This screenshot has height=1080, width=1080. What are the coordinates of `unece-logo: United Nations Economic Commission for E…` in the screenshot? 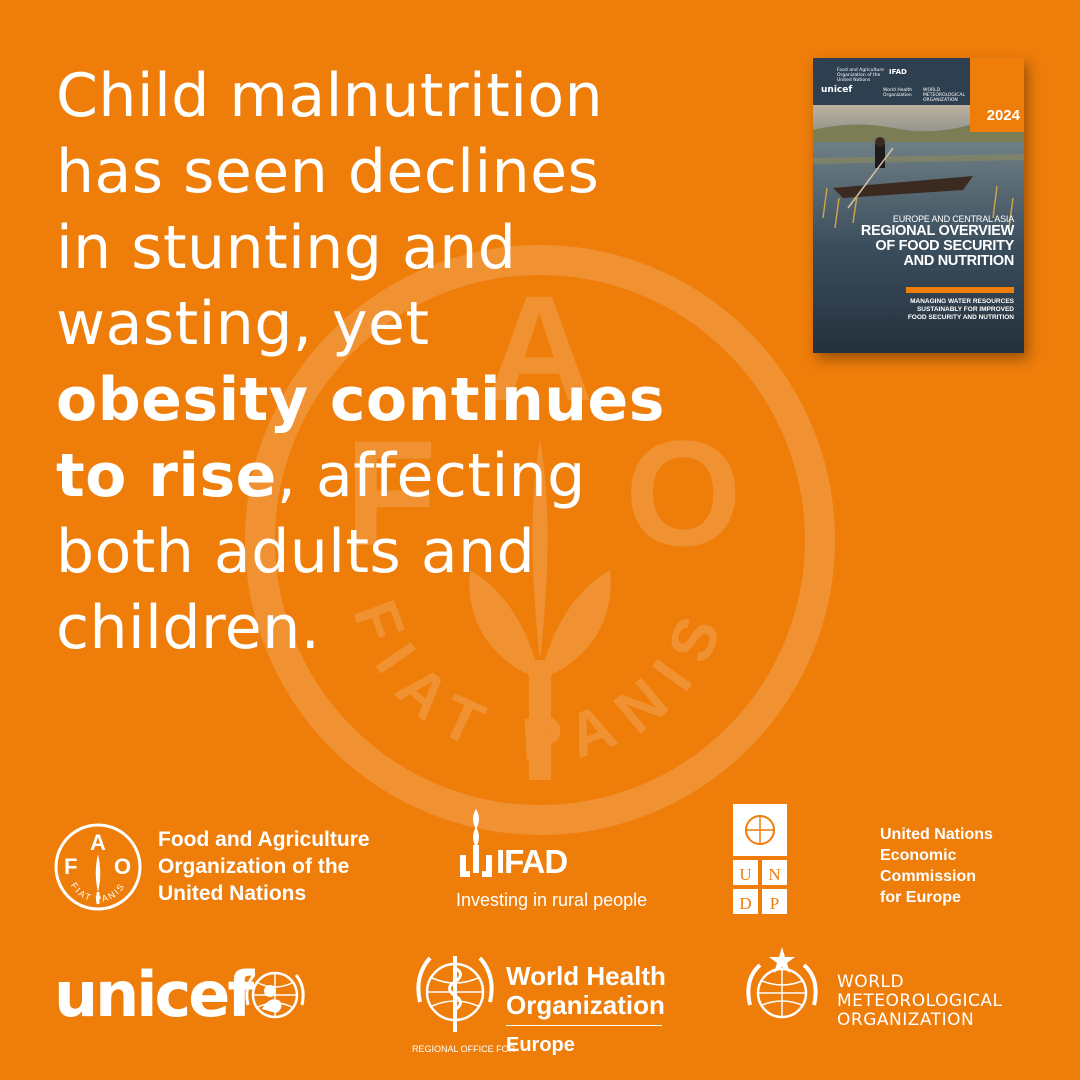 It's located at (936, 866).